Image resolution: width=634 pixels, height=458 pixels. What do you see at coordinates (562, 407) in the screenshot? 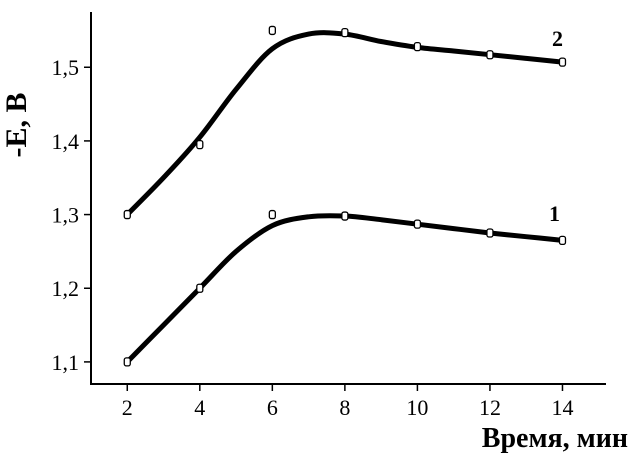
I see `x-tick-label: 14` at bounding box center [562, 407].